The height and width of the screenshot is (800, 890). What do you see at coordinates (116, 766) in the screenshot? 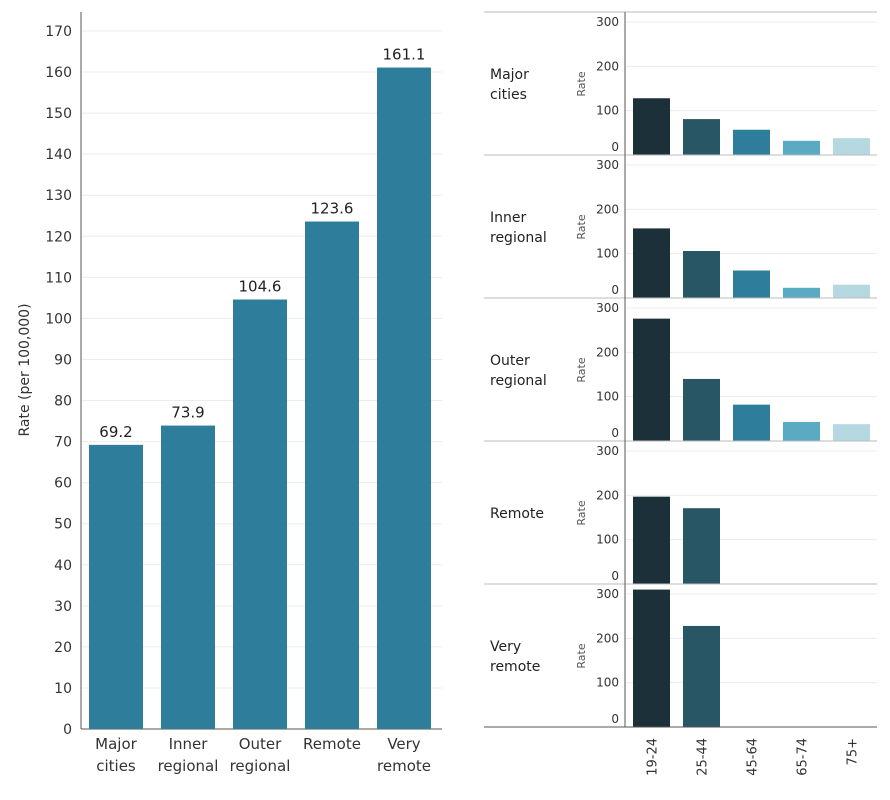
I see `x-tick-label: cities` at bounding box center [116, 766].